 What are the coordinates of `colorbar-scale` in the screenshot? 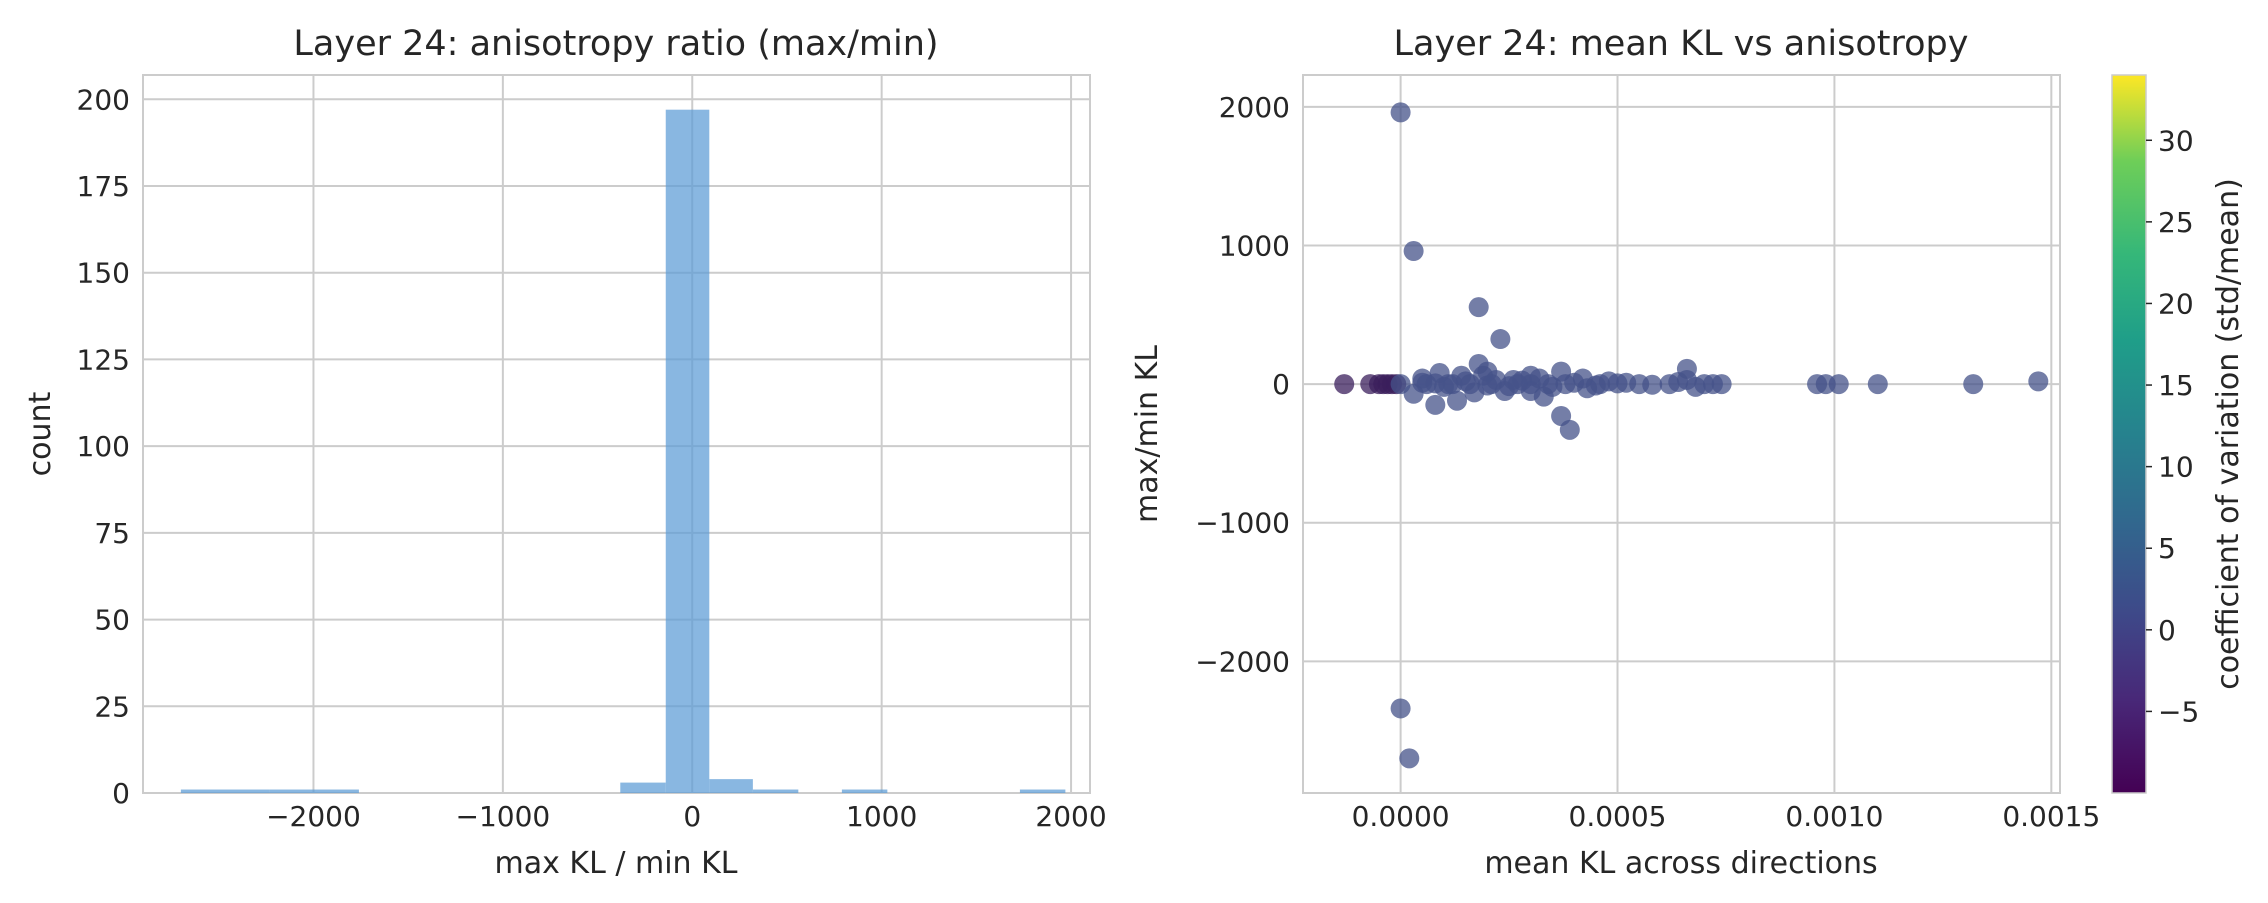 It's located at (2129, 434).